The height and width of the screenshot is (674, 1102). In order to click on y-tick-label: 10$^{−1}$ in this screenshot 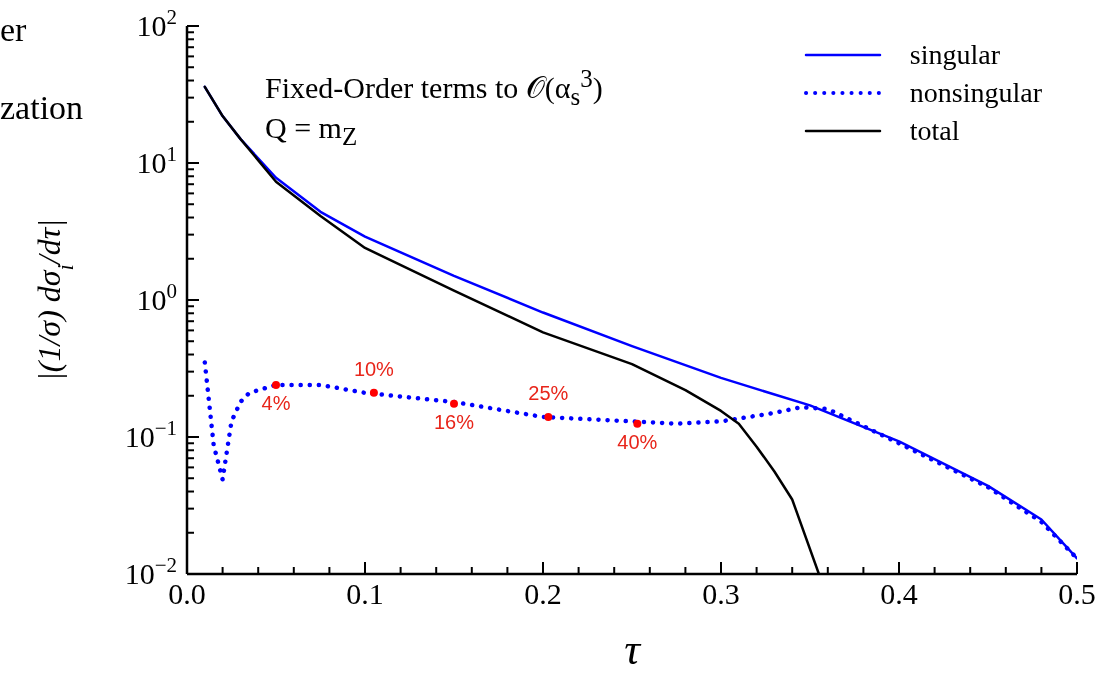, I will do `click(150, 434)`.